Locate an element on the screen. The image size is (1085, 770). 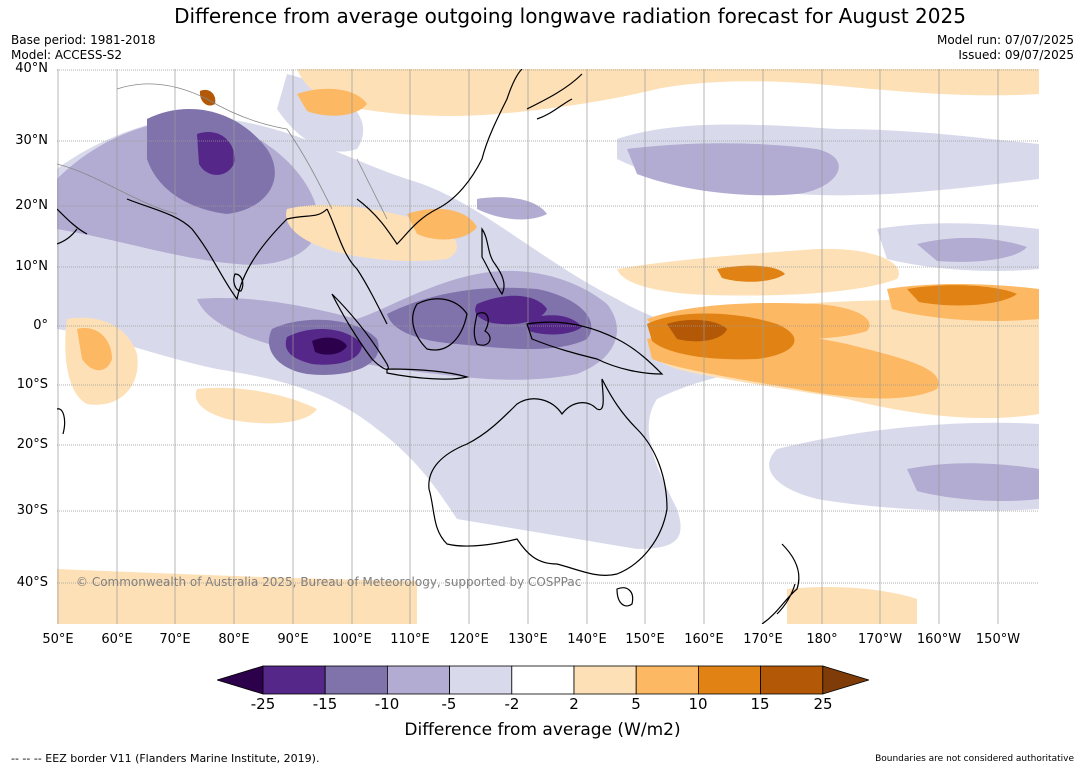
colorbar is located at coordinates (543, 680).